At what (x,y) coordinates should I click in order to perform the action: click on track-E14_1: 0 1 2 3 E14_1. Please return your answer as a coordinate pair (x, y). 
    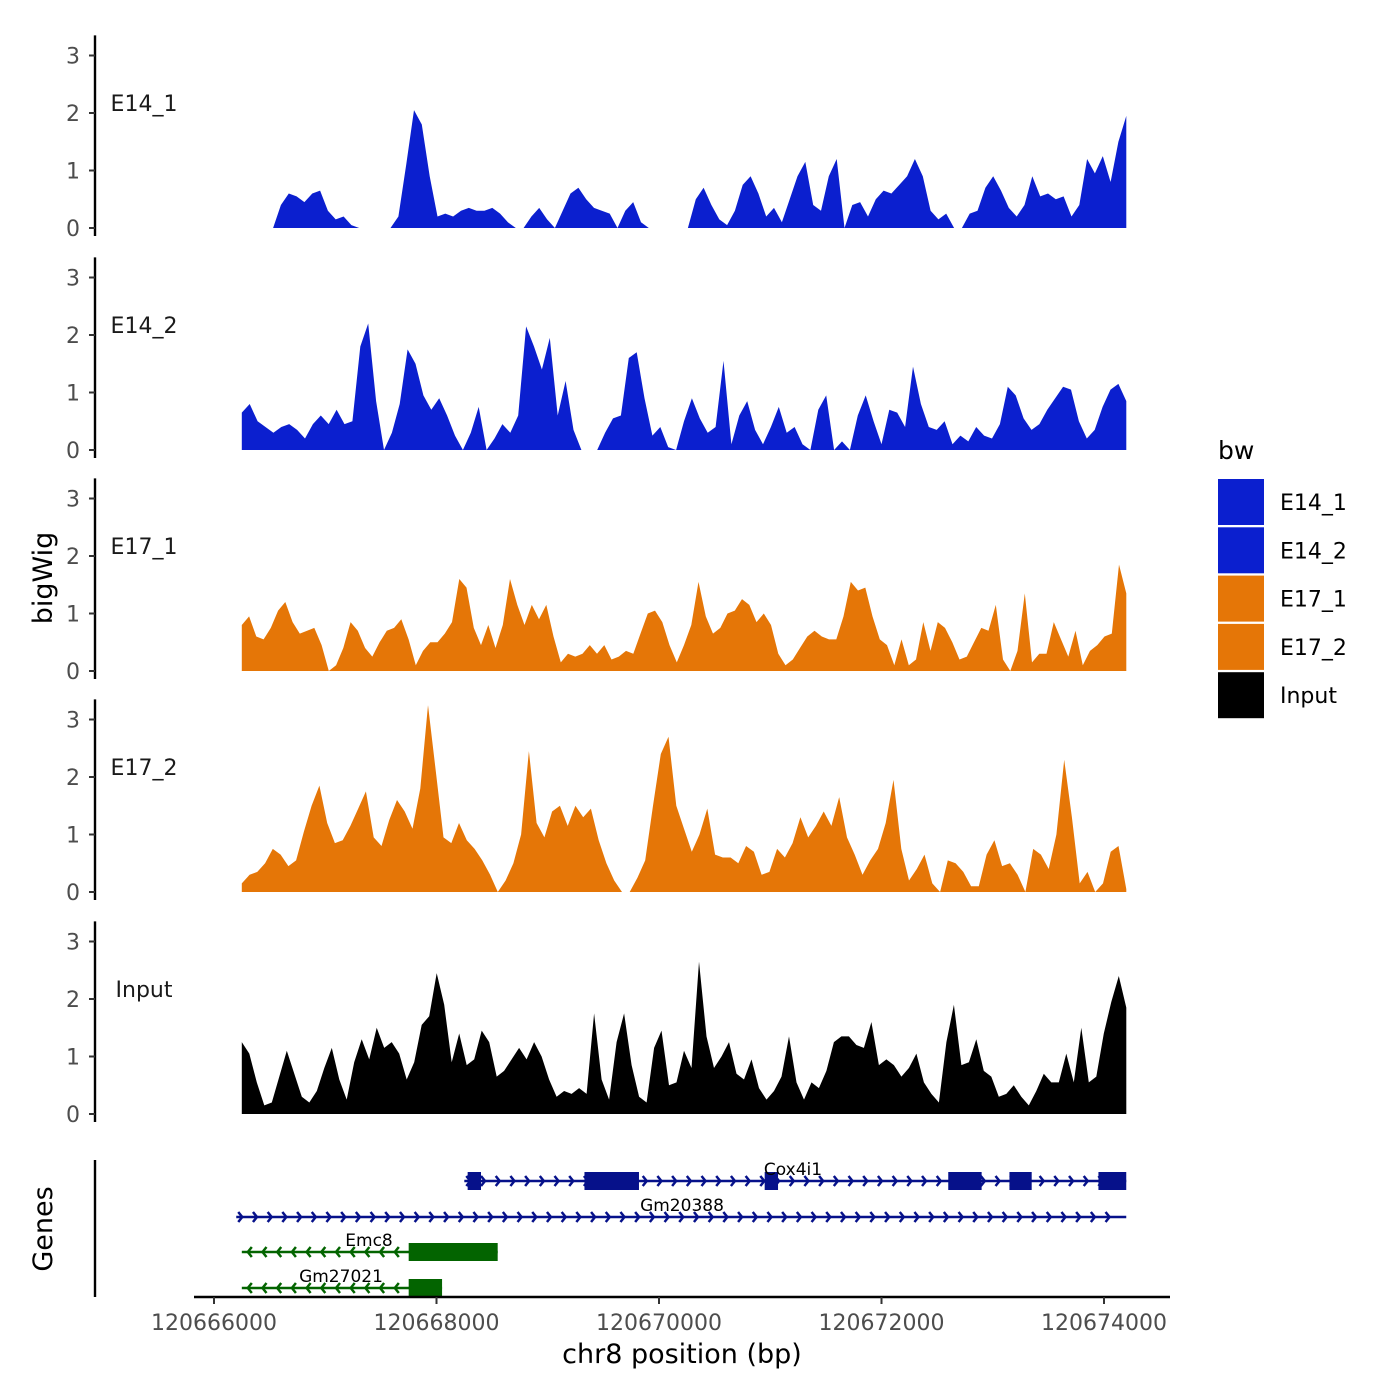
    Looking at the image, I should click on (596, 138).